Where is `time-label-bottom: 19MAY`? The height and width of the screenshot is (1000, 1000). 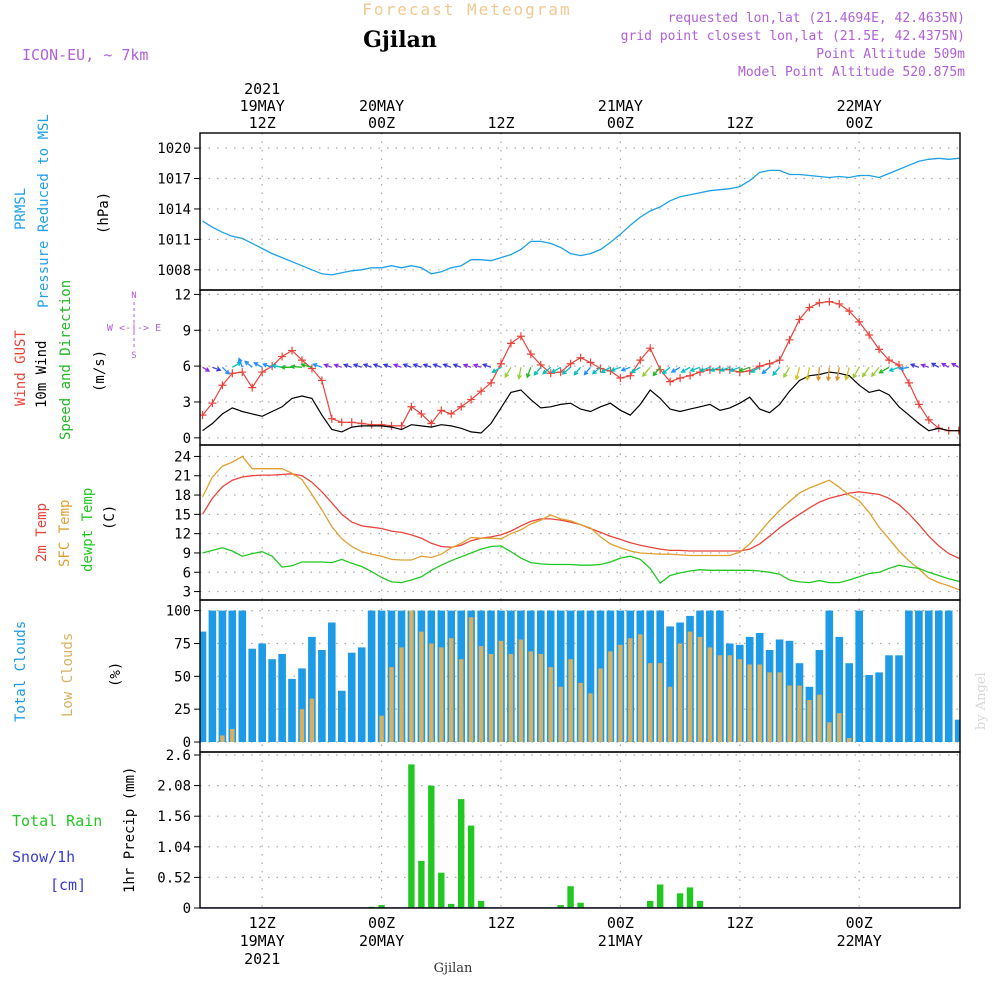
time-label-bottom: 19MAY is located at coordinates (262, 941).